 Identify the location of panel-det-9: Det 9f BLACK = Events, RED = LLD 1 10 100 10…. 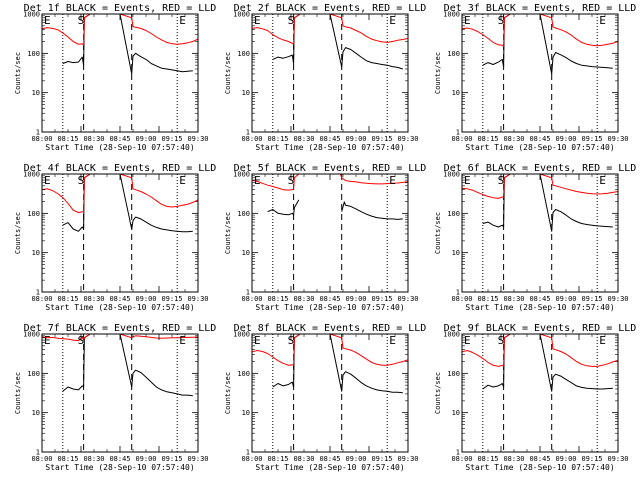
(535, 397).